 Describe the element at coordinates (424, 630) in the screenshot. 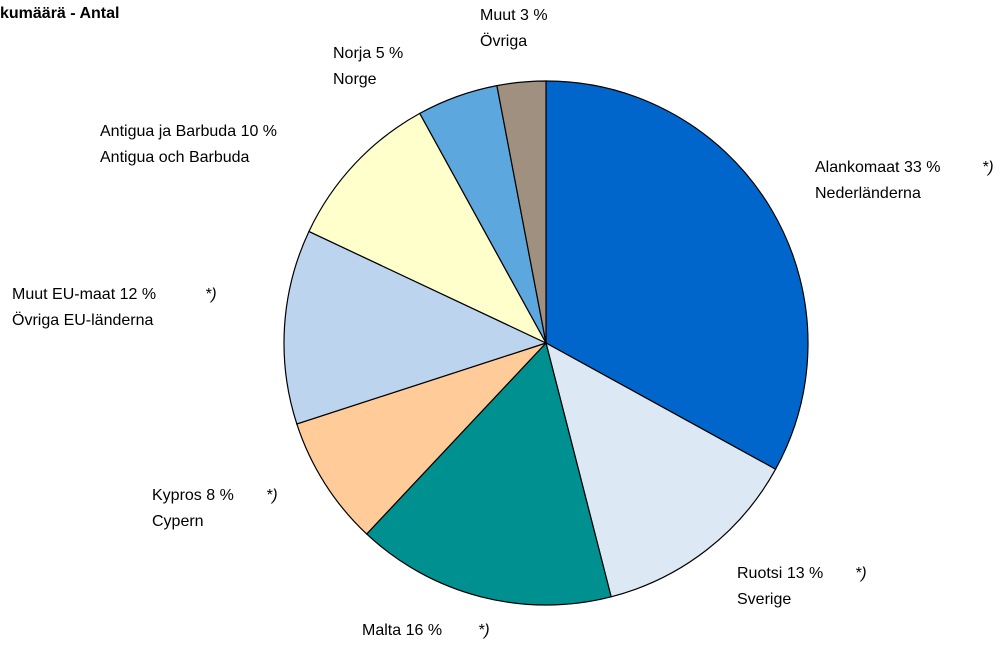

I see `value-label: 16 %` at that location.